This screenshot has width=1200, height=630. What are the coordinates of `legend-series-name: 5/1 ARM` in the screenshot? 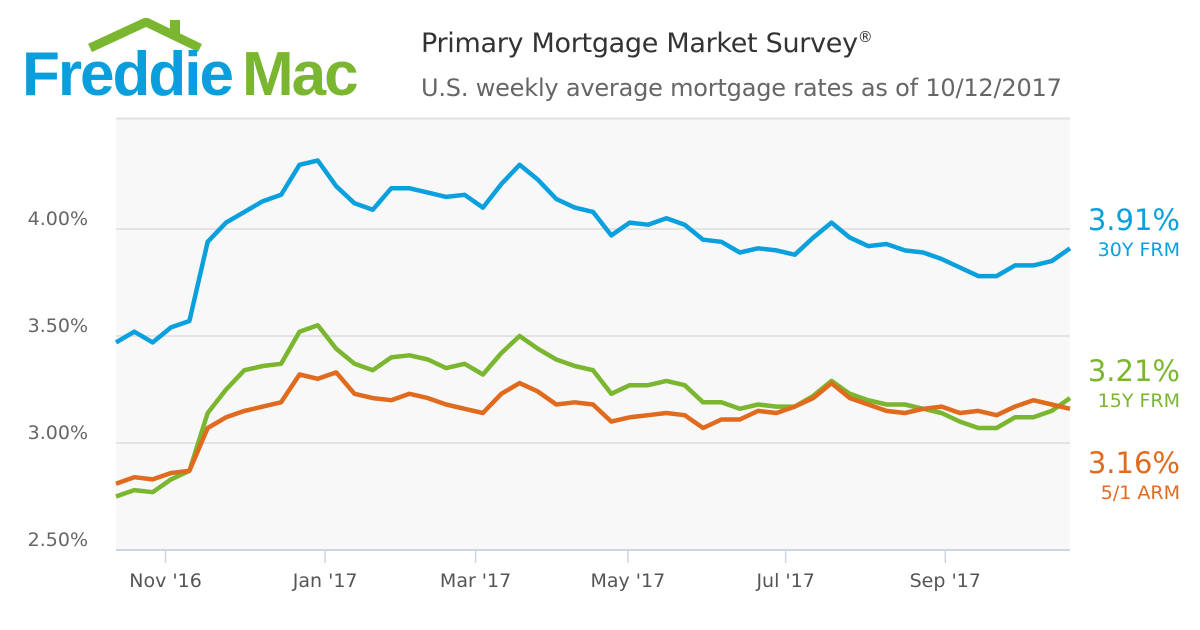 It's located at (1140, 493).